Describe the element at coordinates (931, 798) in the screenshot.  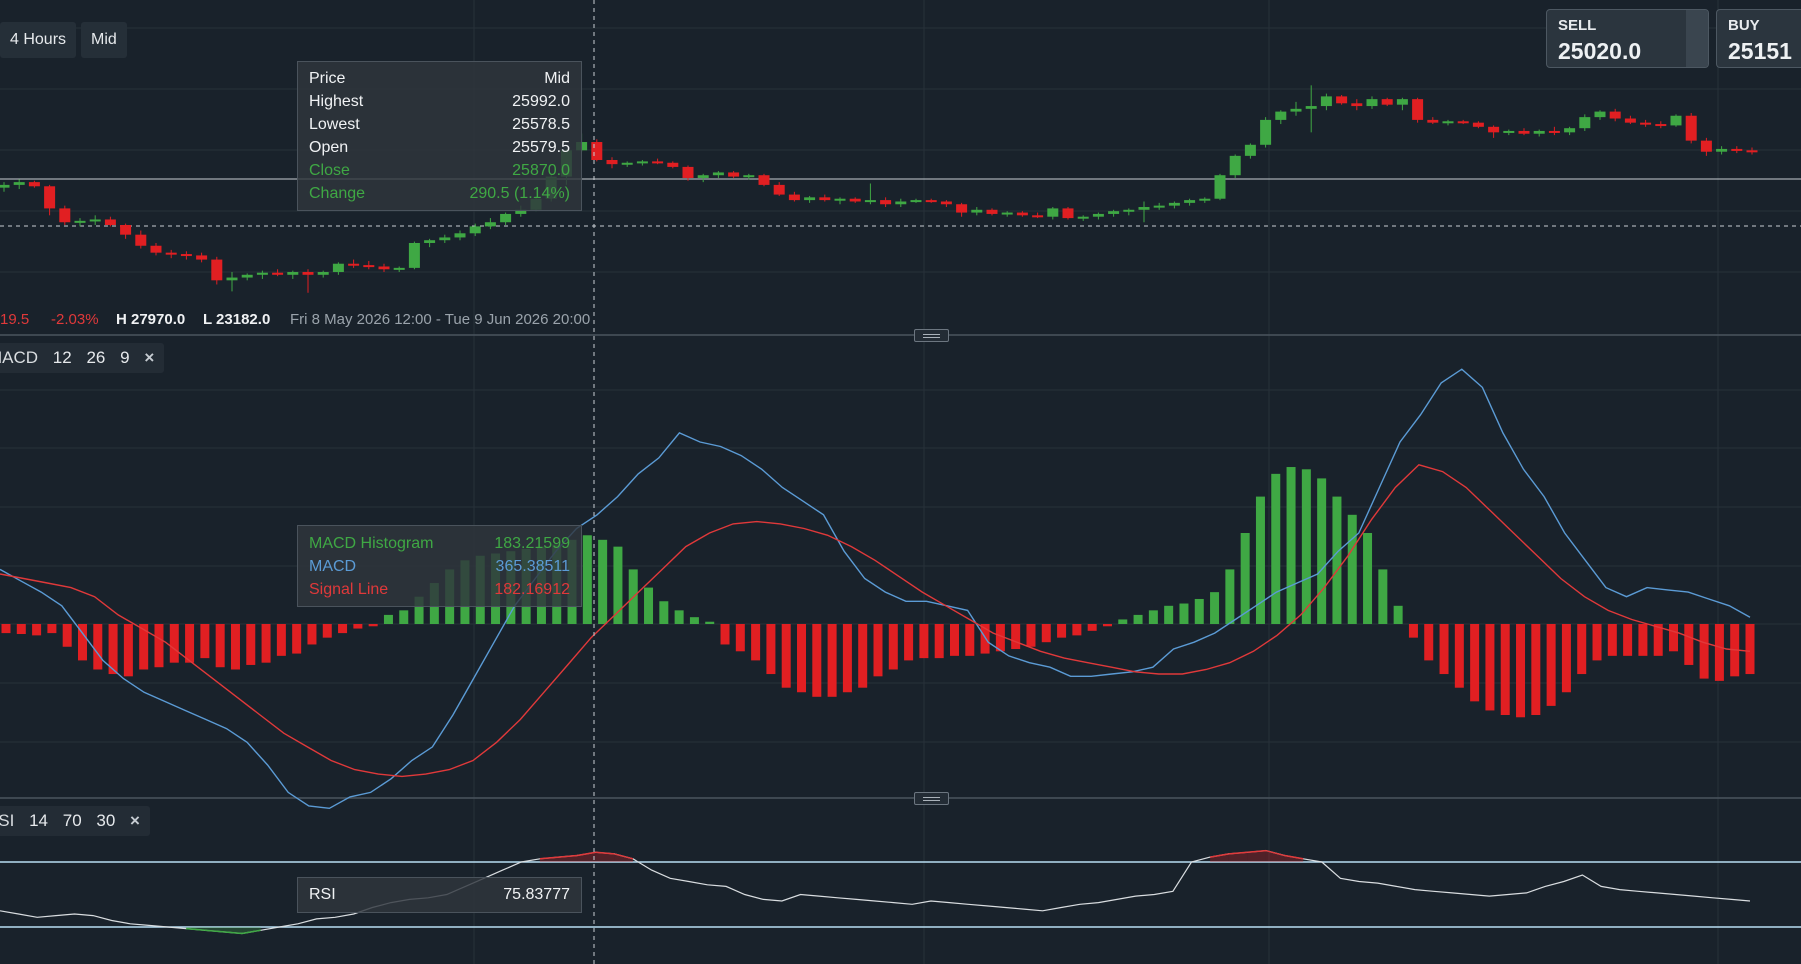
I see `pane-resize-handle-rsi` at that location.